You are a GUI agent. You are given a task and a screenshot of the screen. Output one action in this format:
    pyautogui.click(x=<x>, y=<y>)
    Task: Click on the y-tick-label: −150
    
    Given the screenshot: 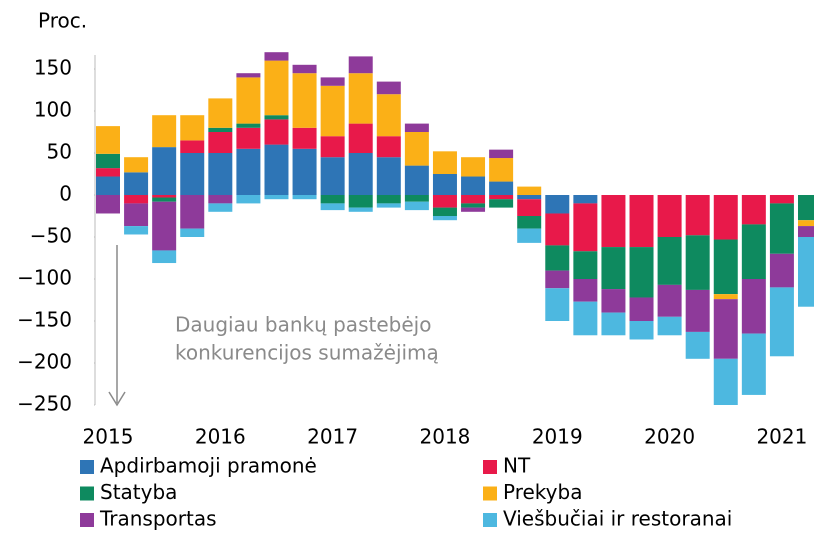 What is the action you would take?
    pyautogui.click(x=44, y=320)
    